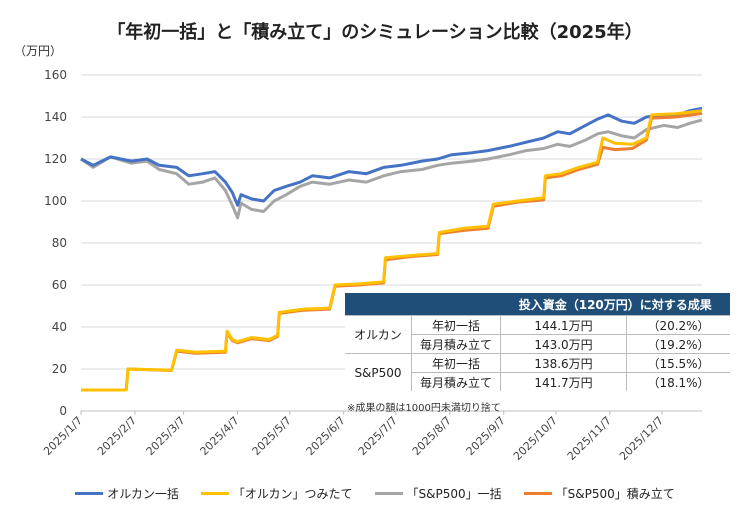 This screenshot has width=750, height=516. I want to click on table-row: 毎月積み立て 141.7万円 （18.1%）, so click(537, 381).